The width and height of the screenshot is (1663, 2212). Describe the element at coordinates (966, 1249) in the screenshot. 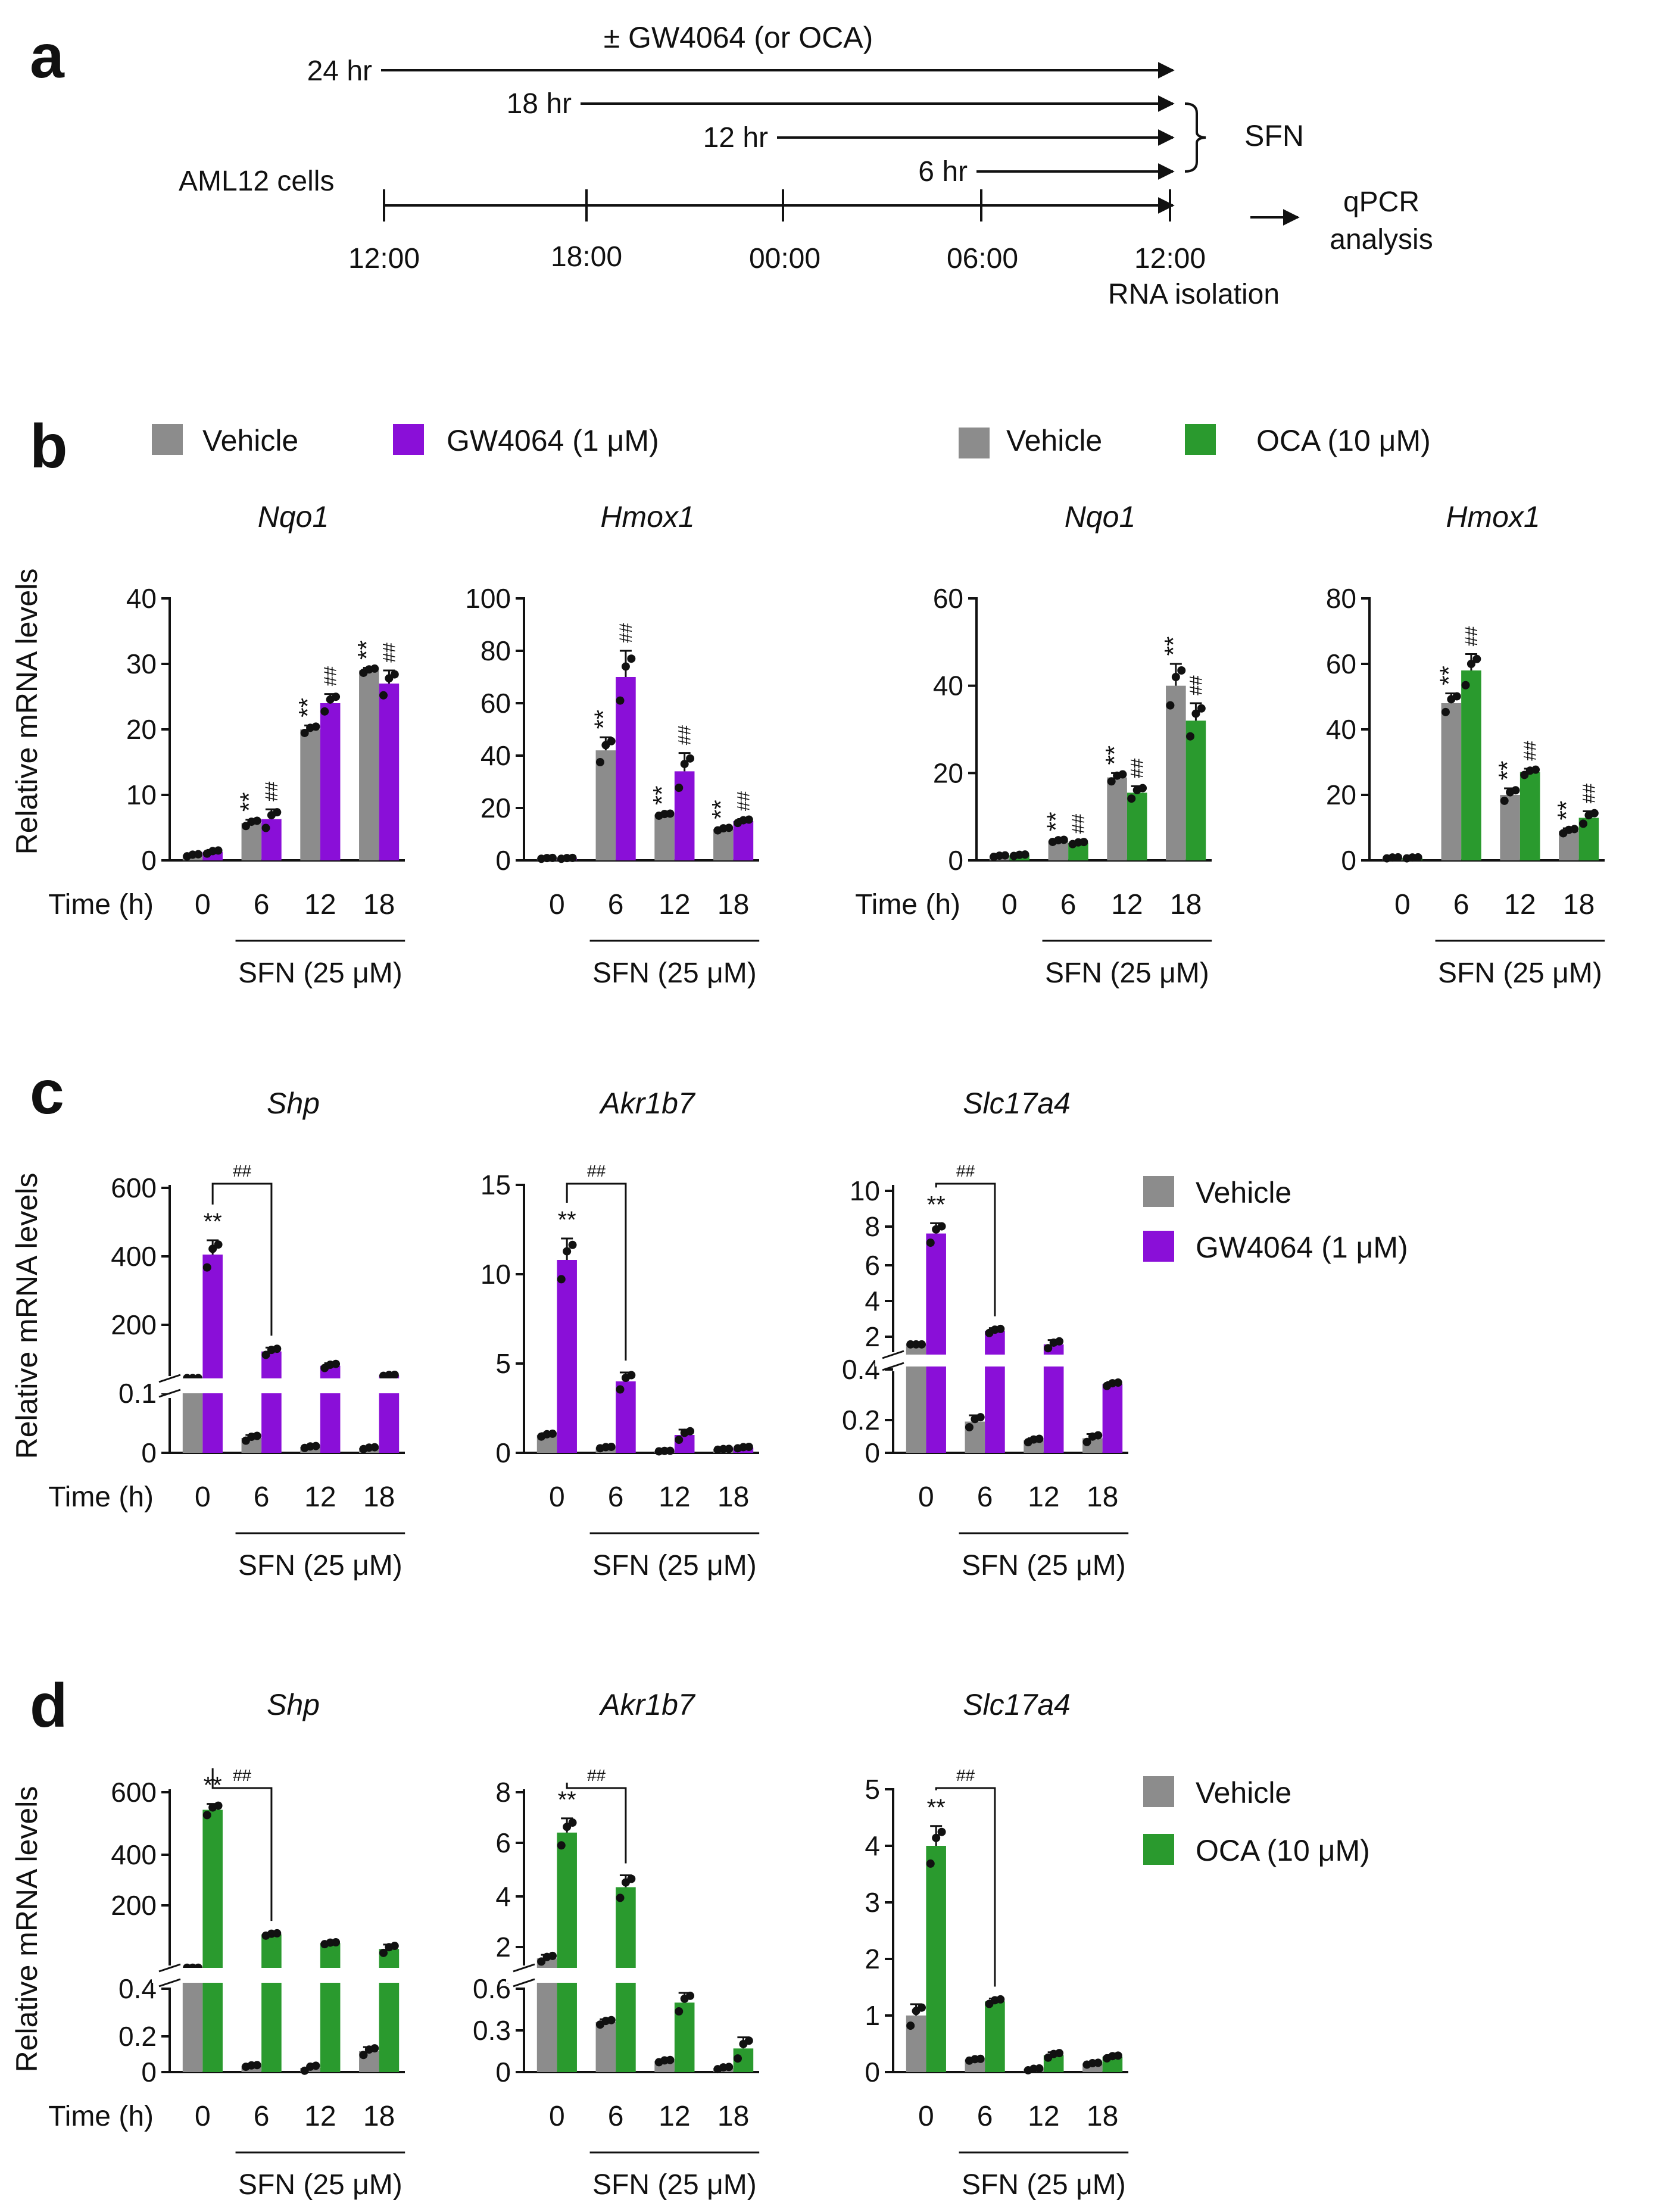

I see `bracket-c3` at that location.